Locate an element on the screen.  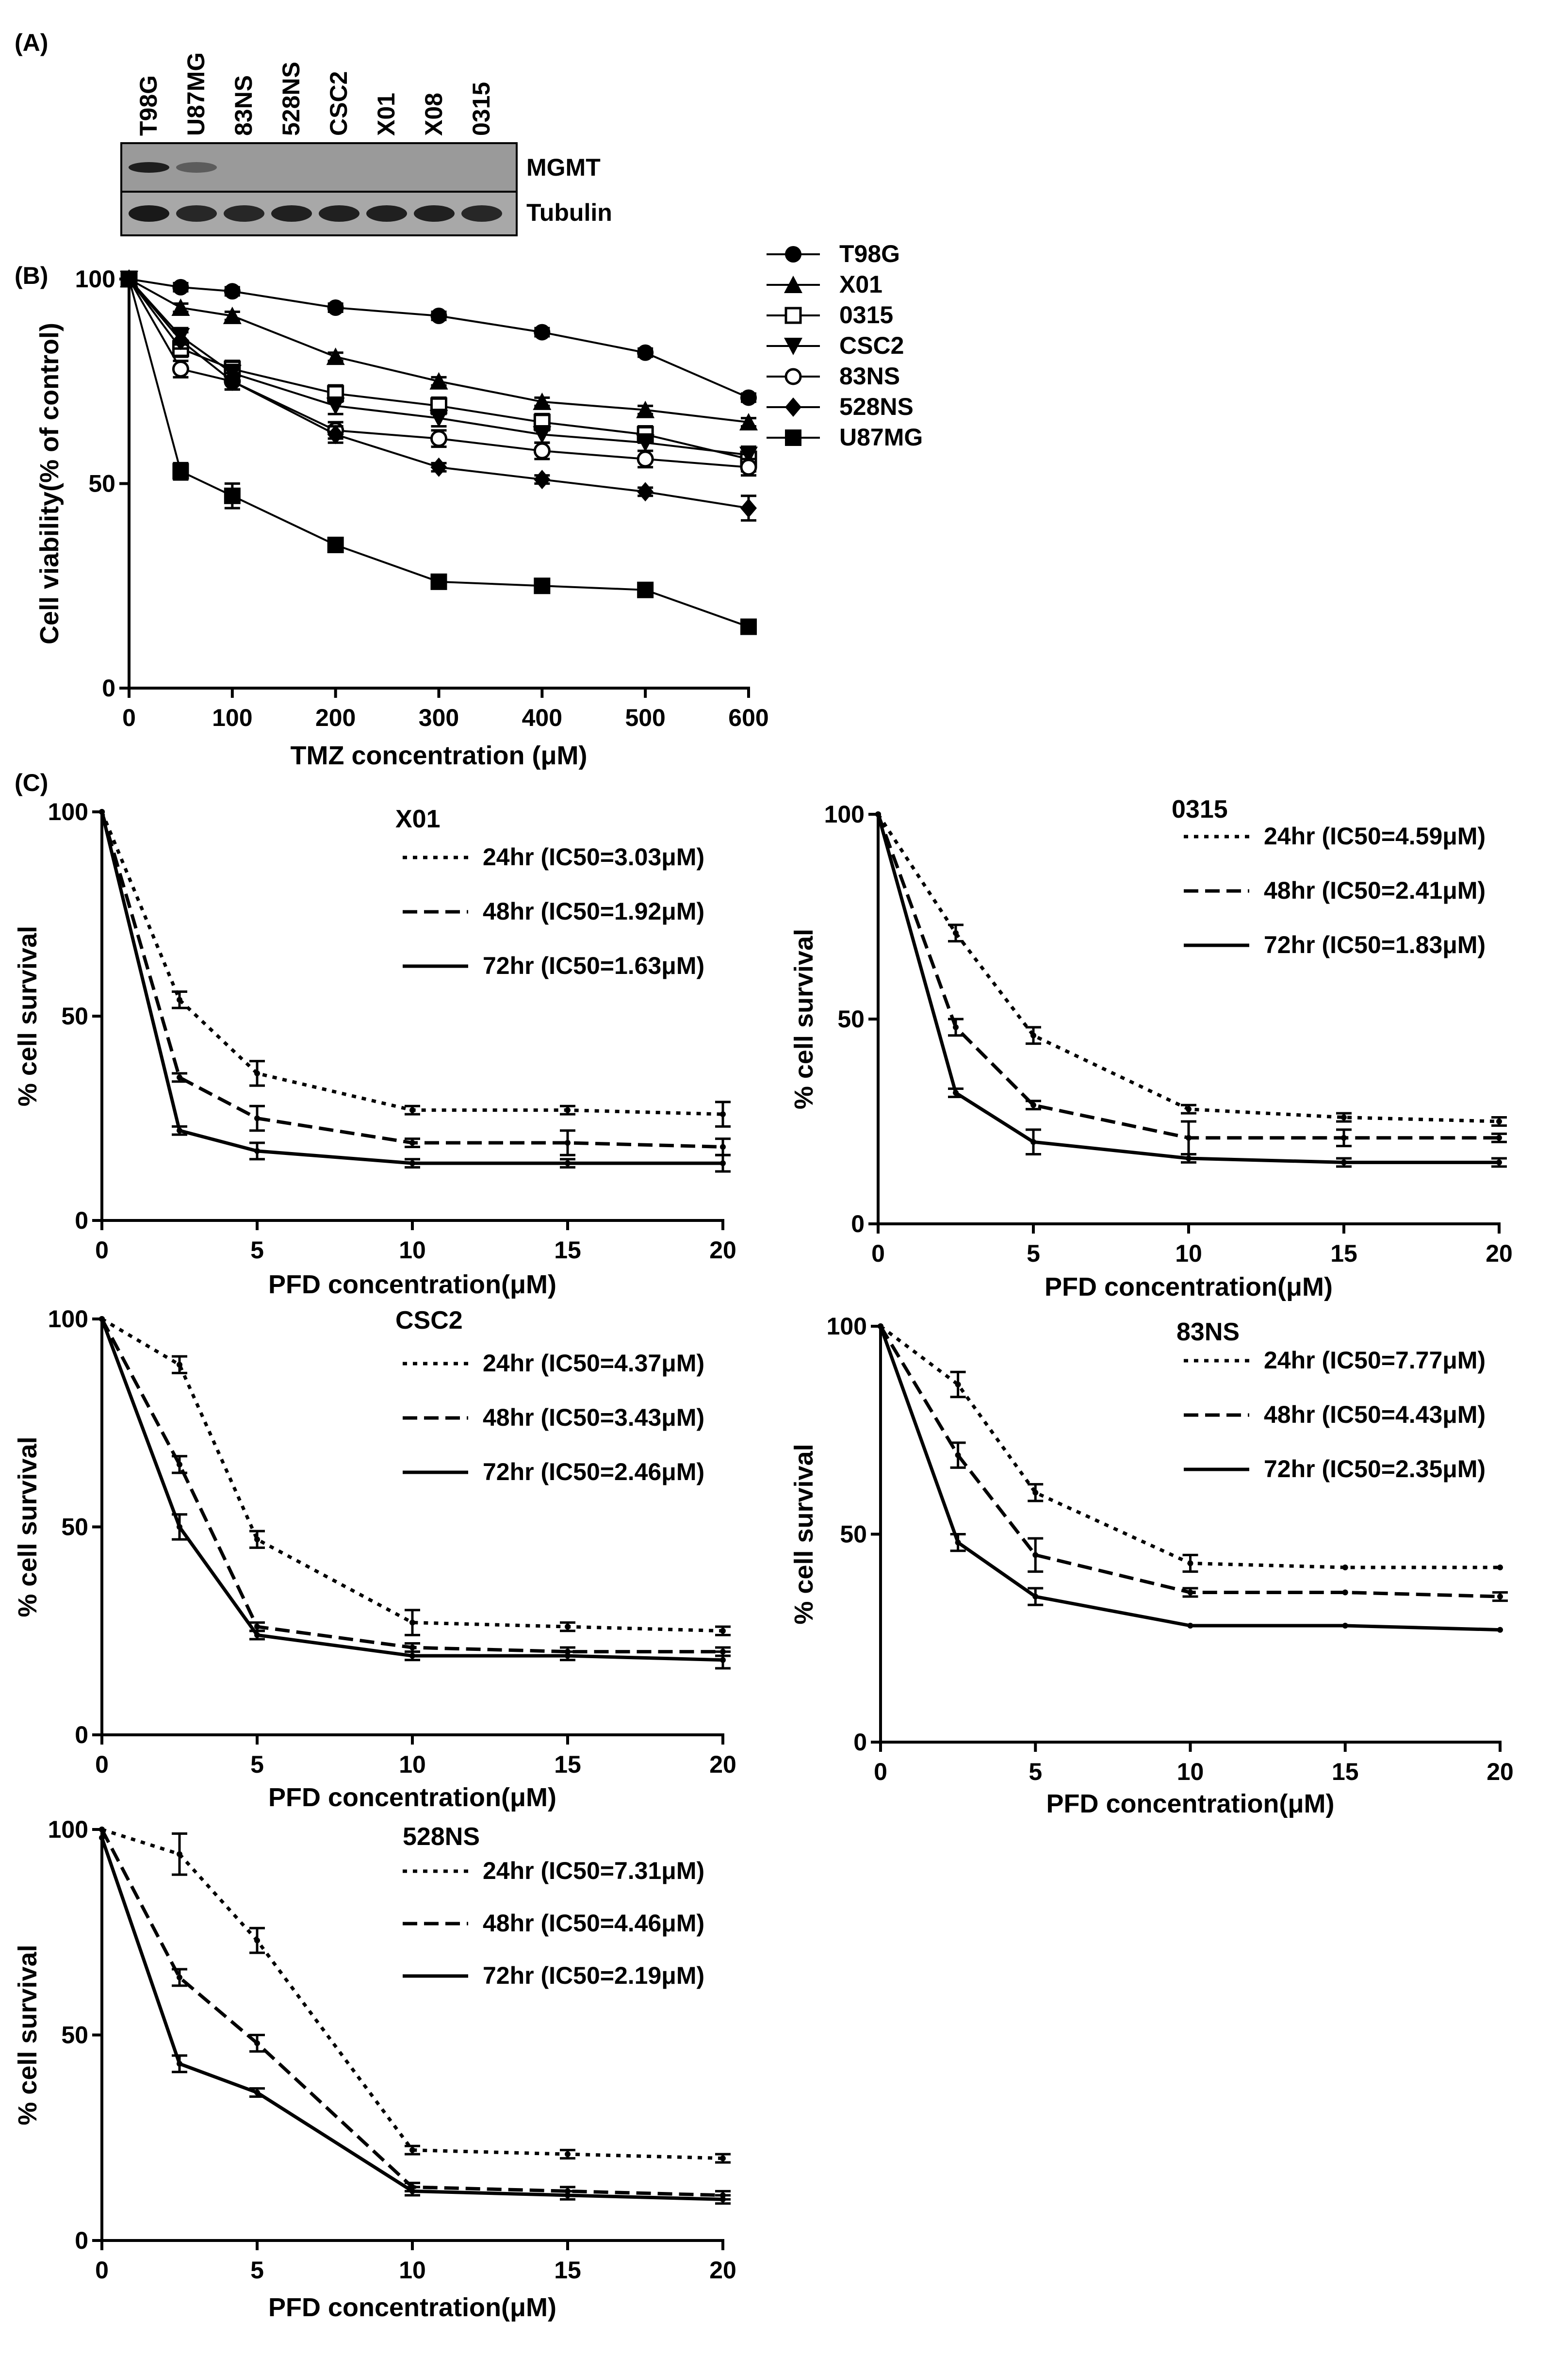
legend-entry: 83NS is located at coordinates (833, 376).